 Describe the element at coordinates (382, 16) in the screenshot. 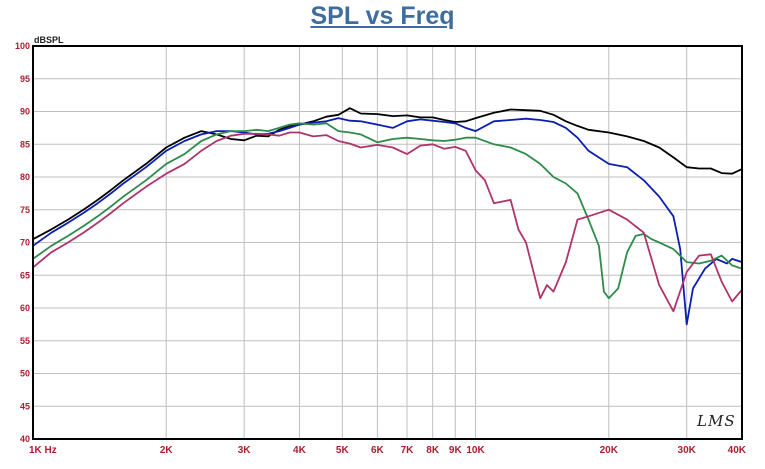

I see `chart-title: SPL vs Freq` at that location.